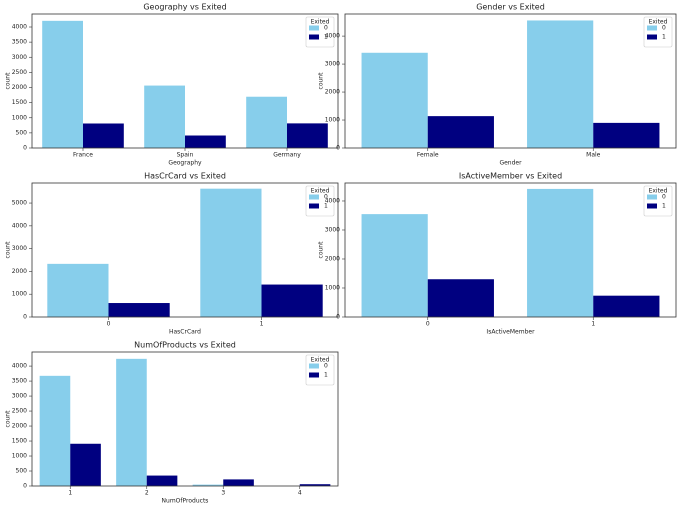 The image size is (680, 509). What do you see at coordinates (185, 155) in the screenshot?
I see `x-tick-label: Spain` at bounding box center [185, 155].